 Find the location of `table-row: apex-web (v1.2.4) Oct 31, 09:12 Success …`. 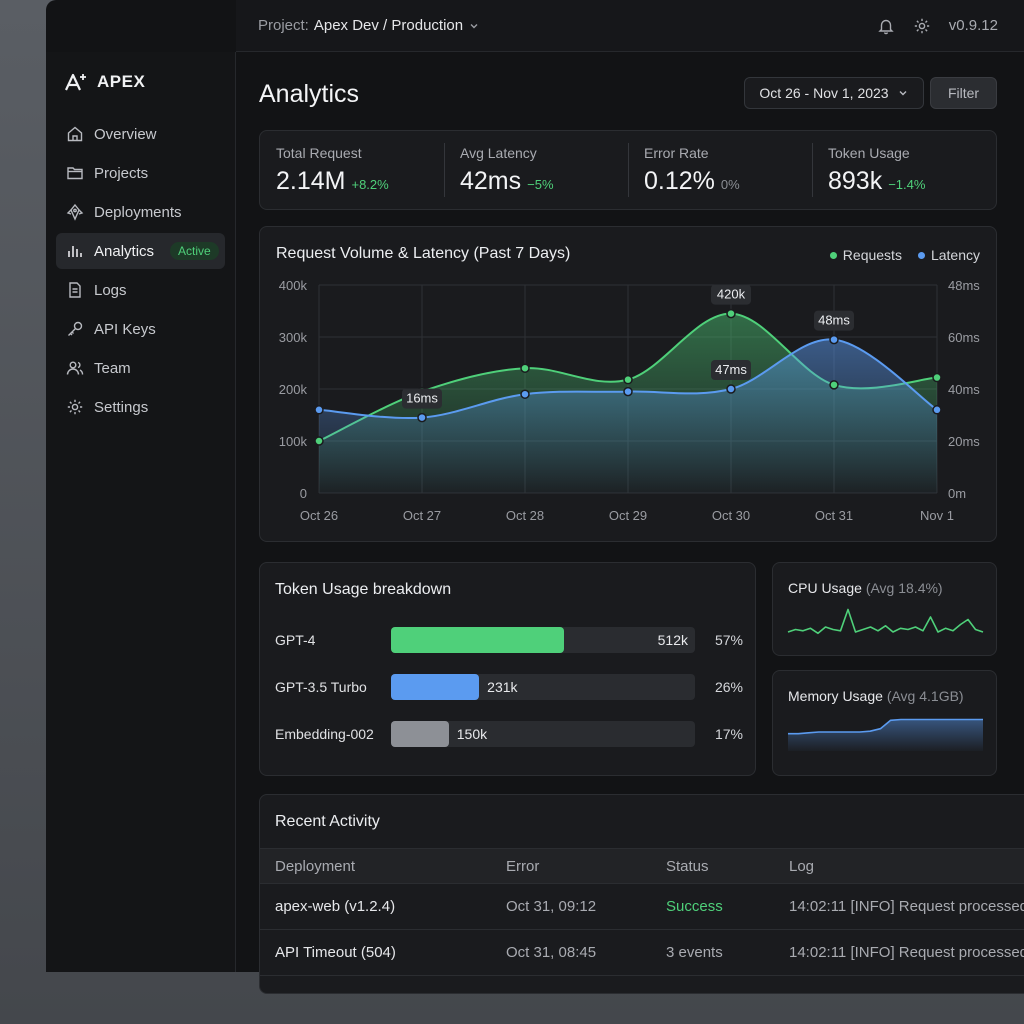

table-row: apex-web (v1.2.4) Oct 31, 09:12 Success … is located at coordinates (642, 907).